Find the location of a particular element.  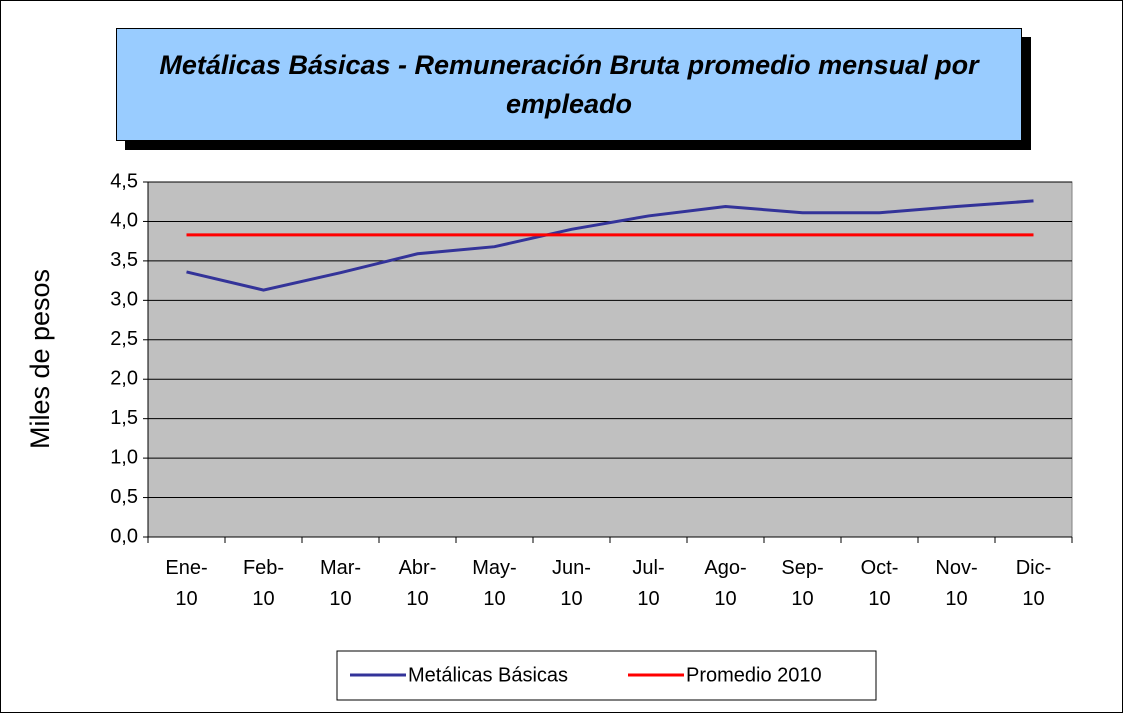

y-tick-label: 4,0 is located at coordinates (124, 221).